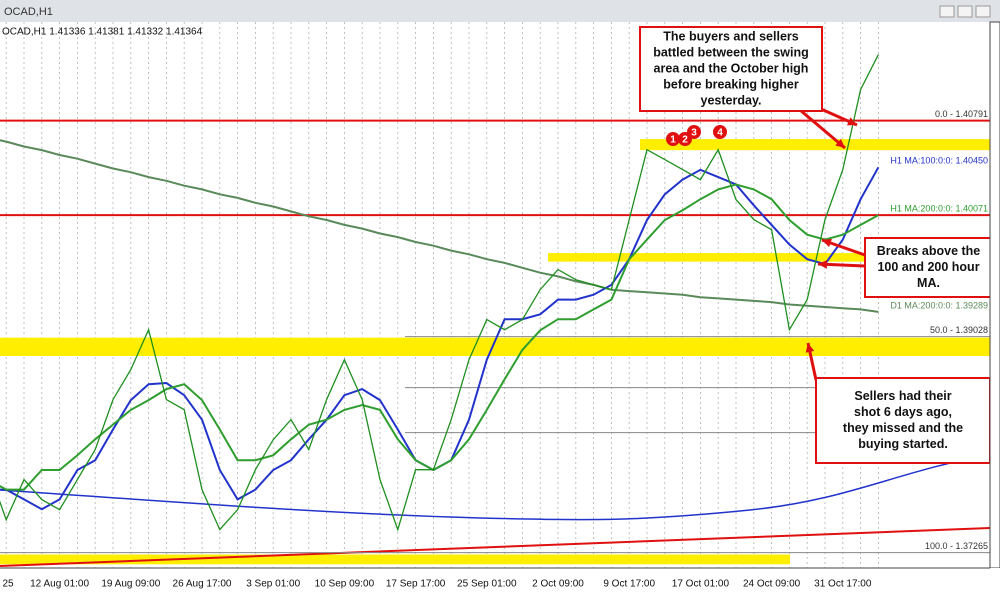 The width and height of the screenshot is (1000, 600). Describe the element at coordinates (495, 487) in the screenshot. I see `long-ma-line` at that location.